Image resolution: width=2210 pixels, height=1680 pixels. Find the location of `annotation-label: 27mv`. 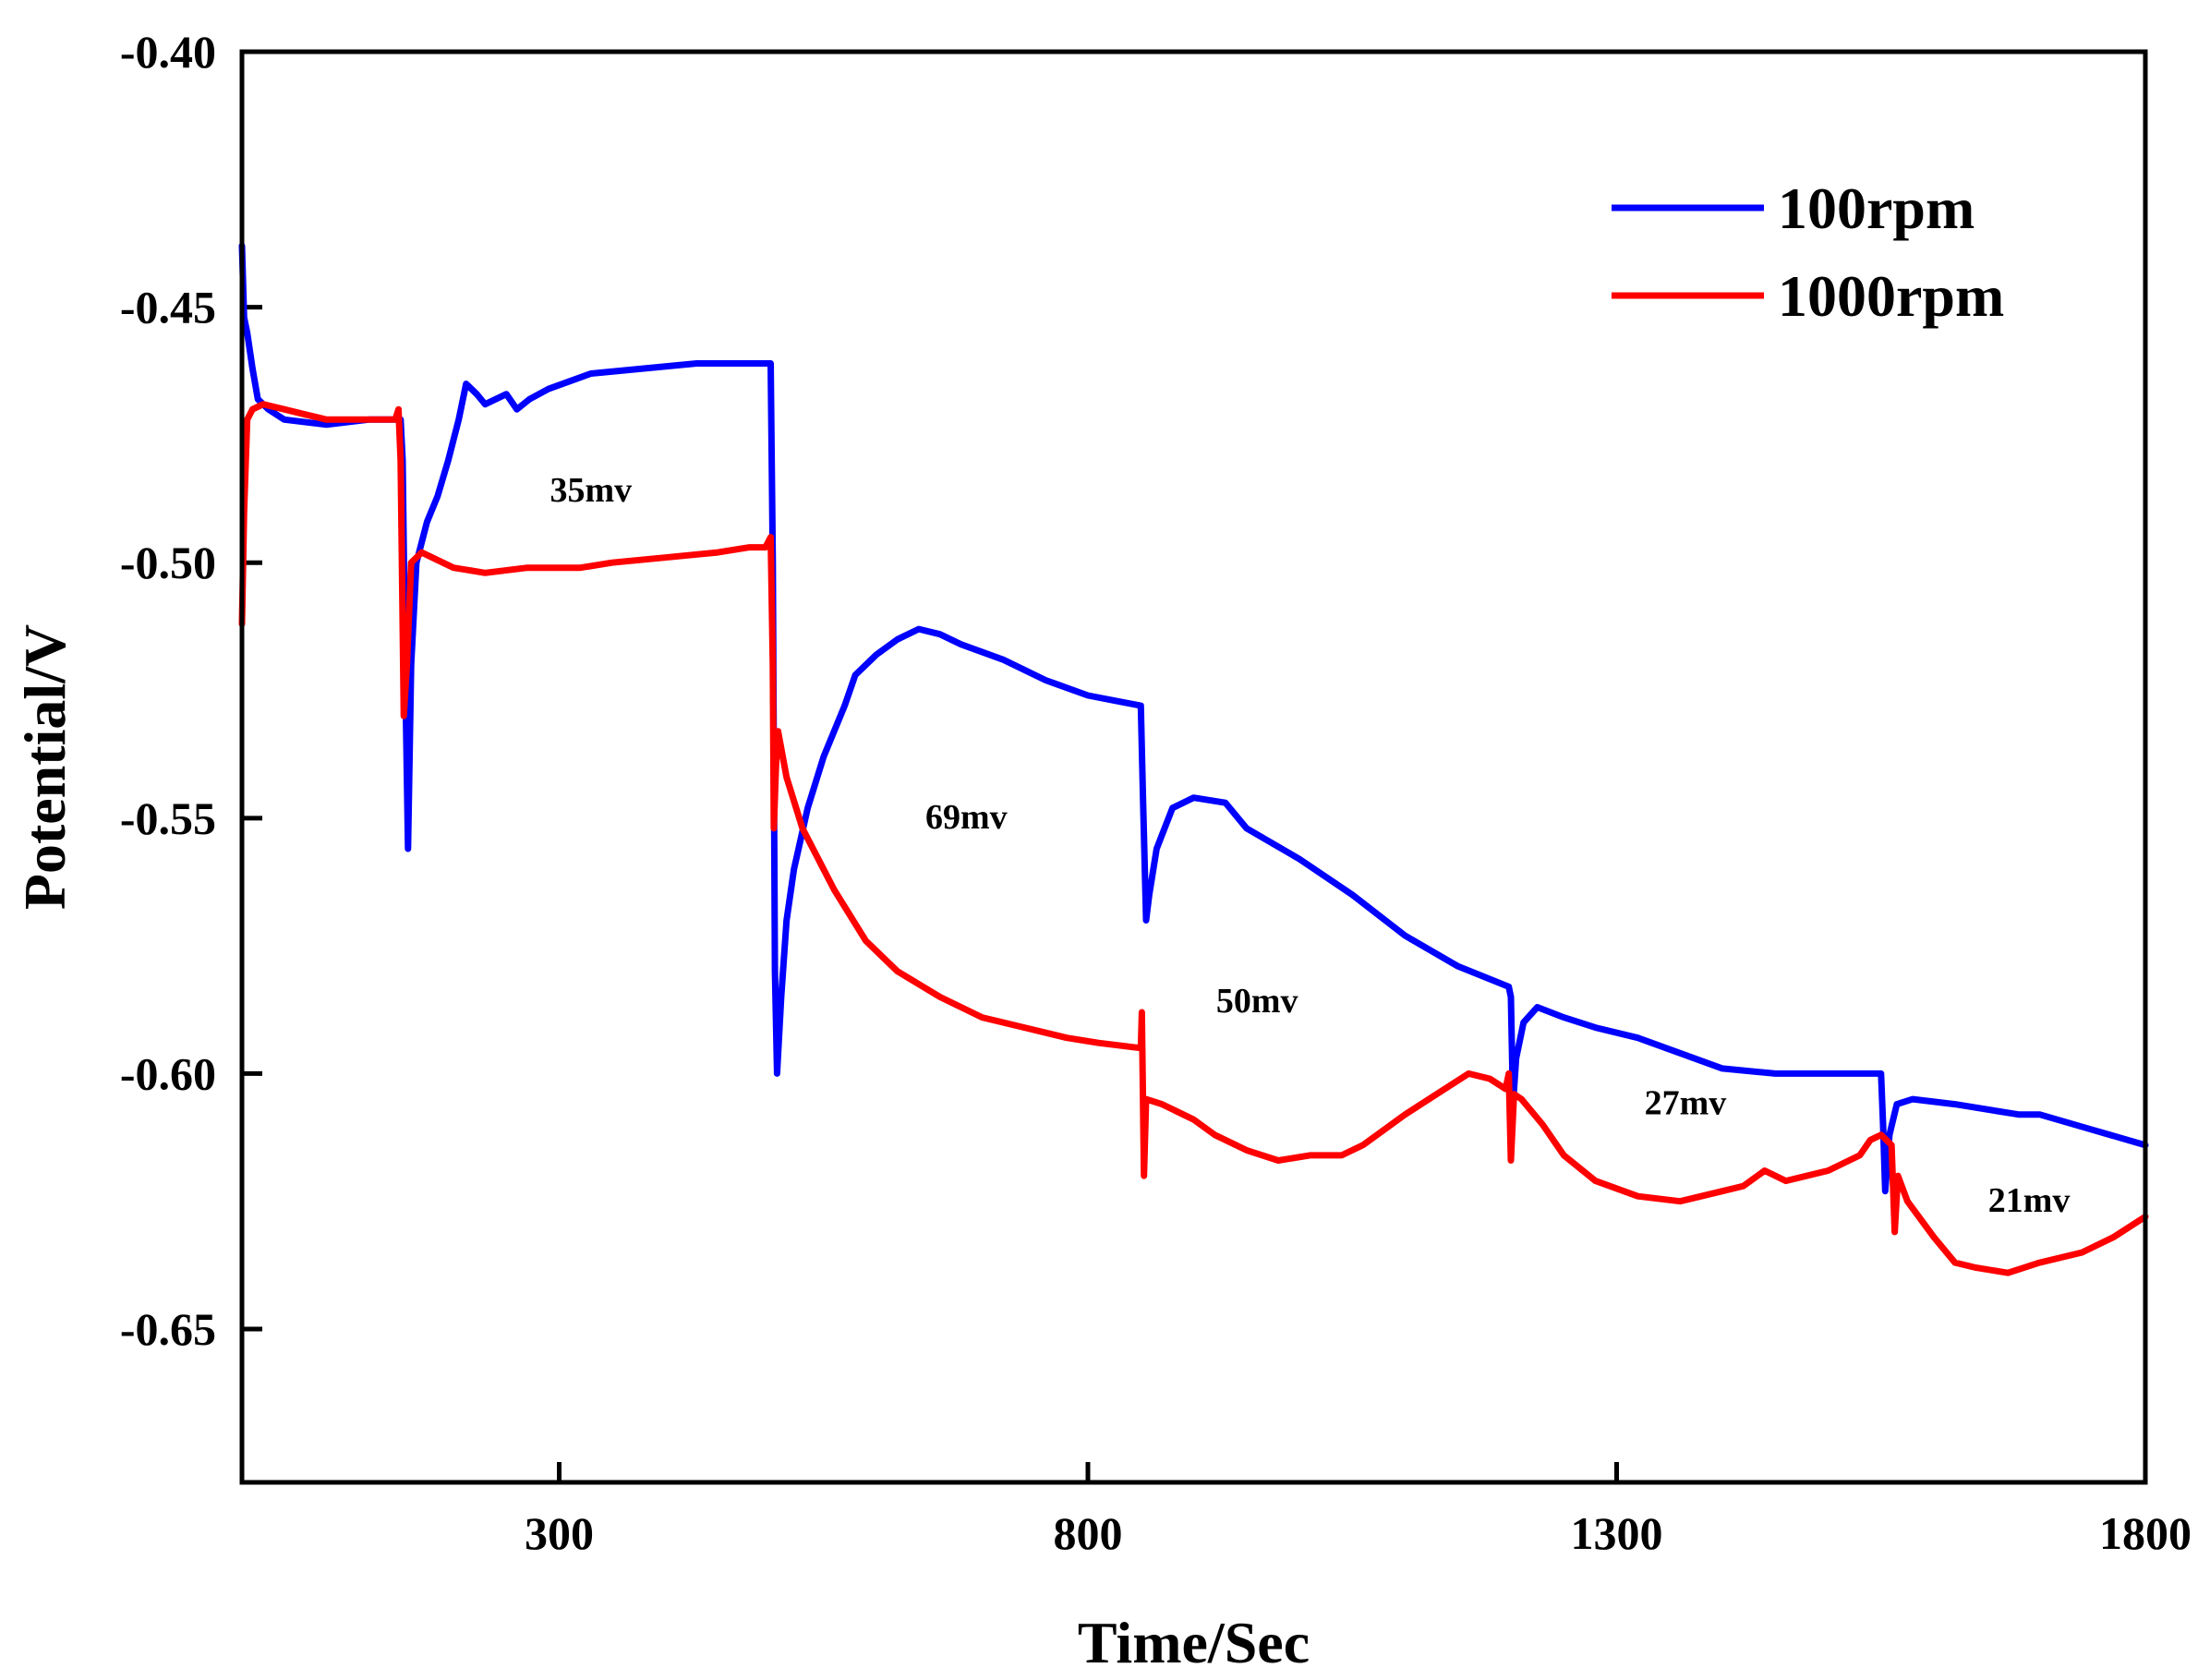

annotation-label: 27mv is located at coordinates (1686, 1103).